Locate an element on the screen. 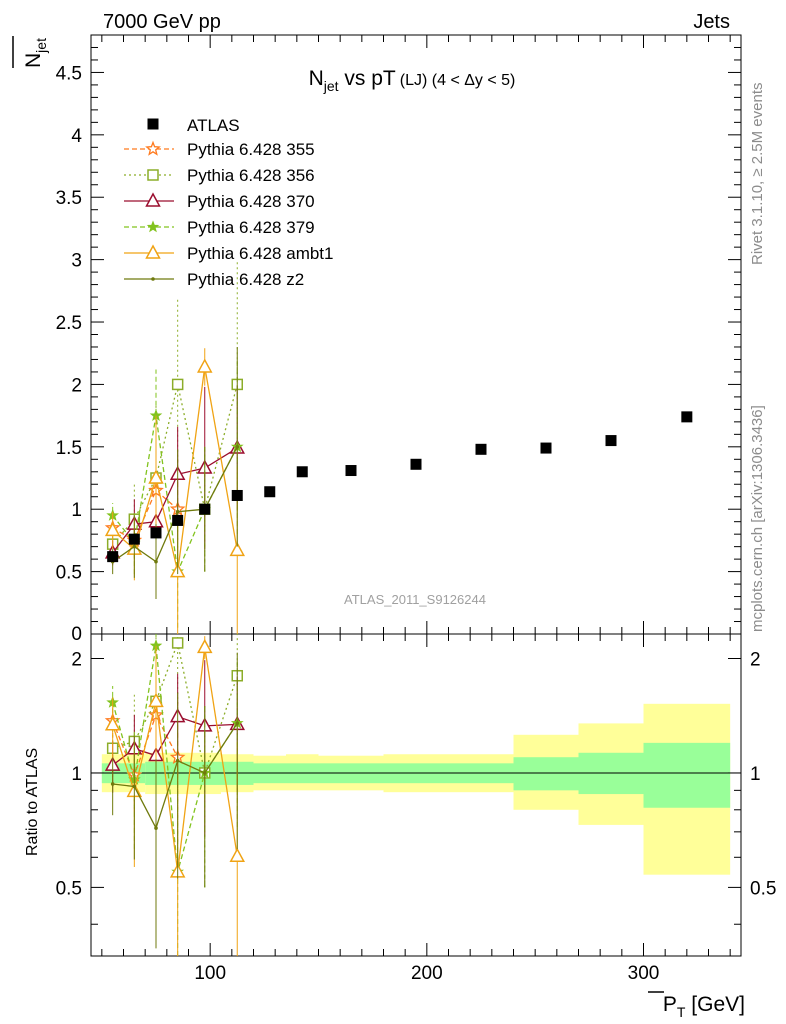 Image resolution: width=786 pixels, height=1024 pixels. data-layer is located at coordinates (400, 487).